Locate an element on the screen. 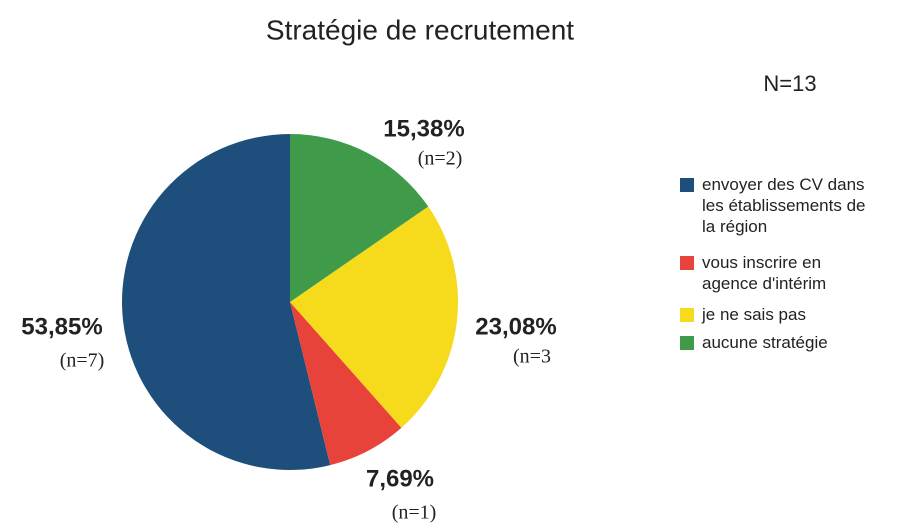  legend-item: aucune stratégie is located at coordinates (780, 342).